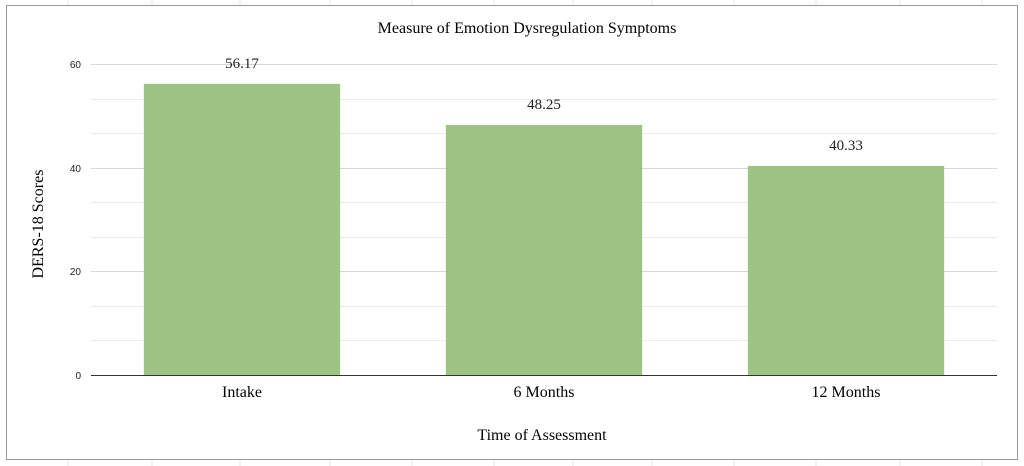  What do you see at coordinates (78, 376) in the screenshot?
I see `y-tick-label: 0` at bounding box center [78, 376].